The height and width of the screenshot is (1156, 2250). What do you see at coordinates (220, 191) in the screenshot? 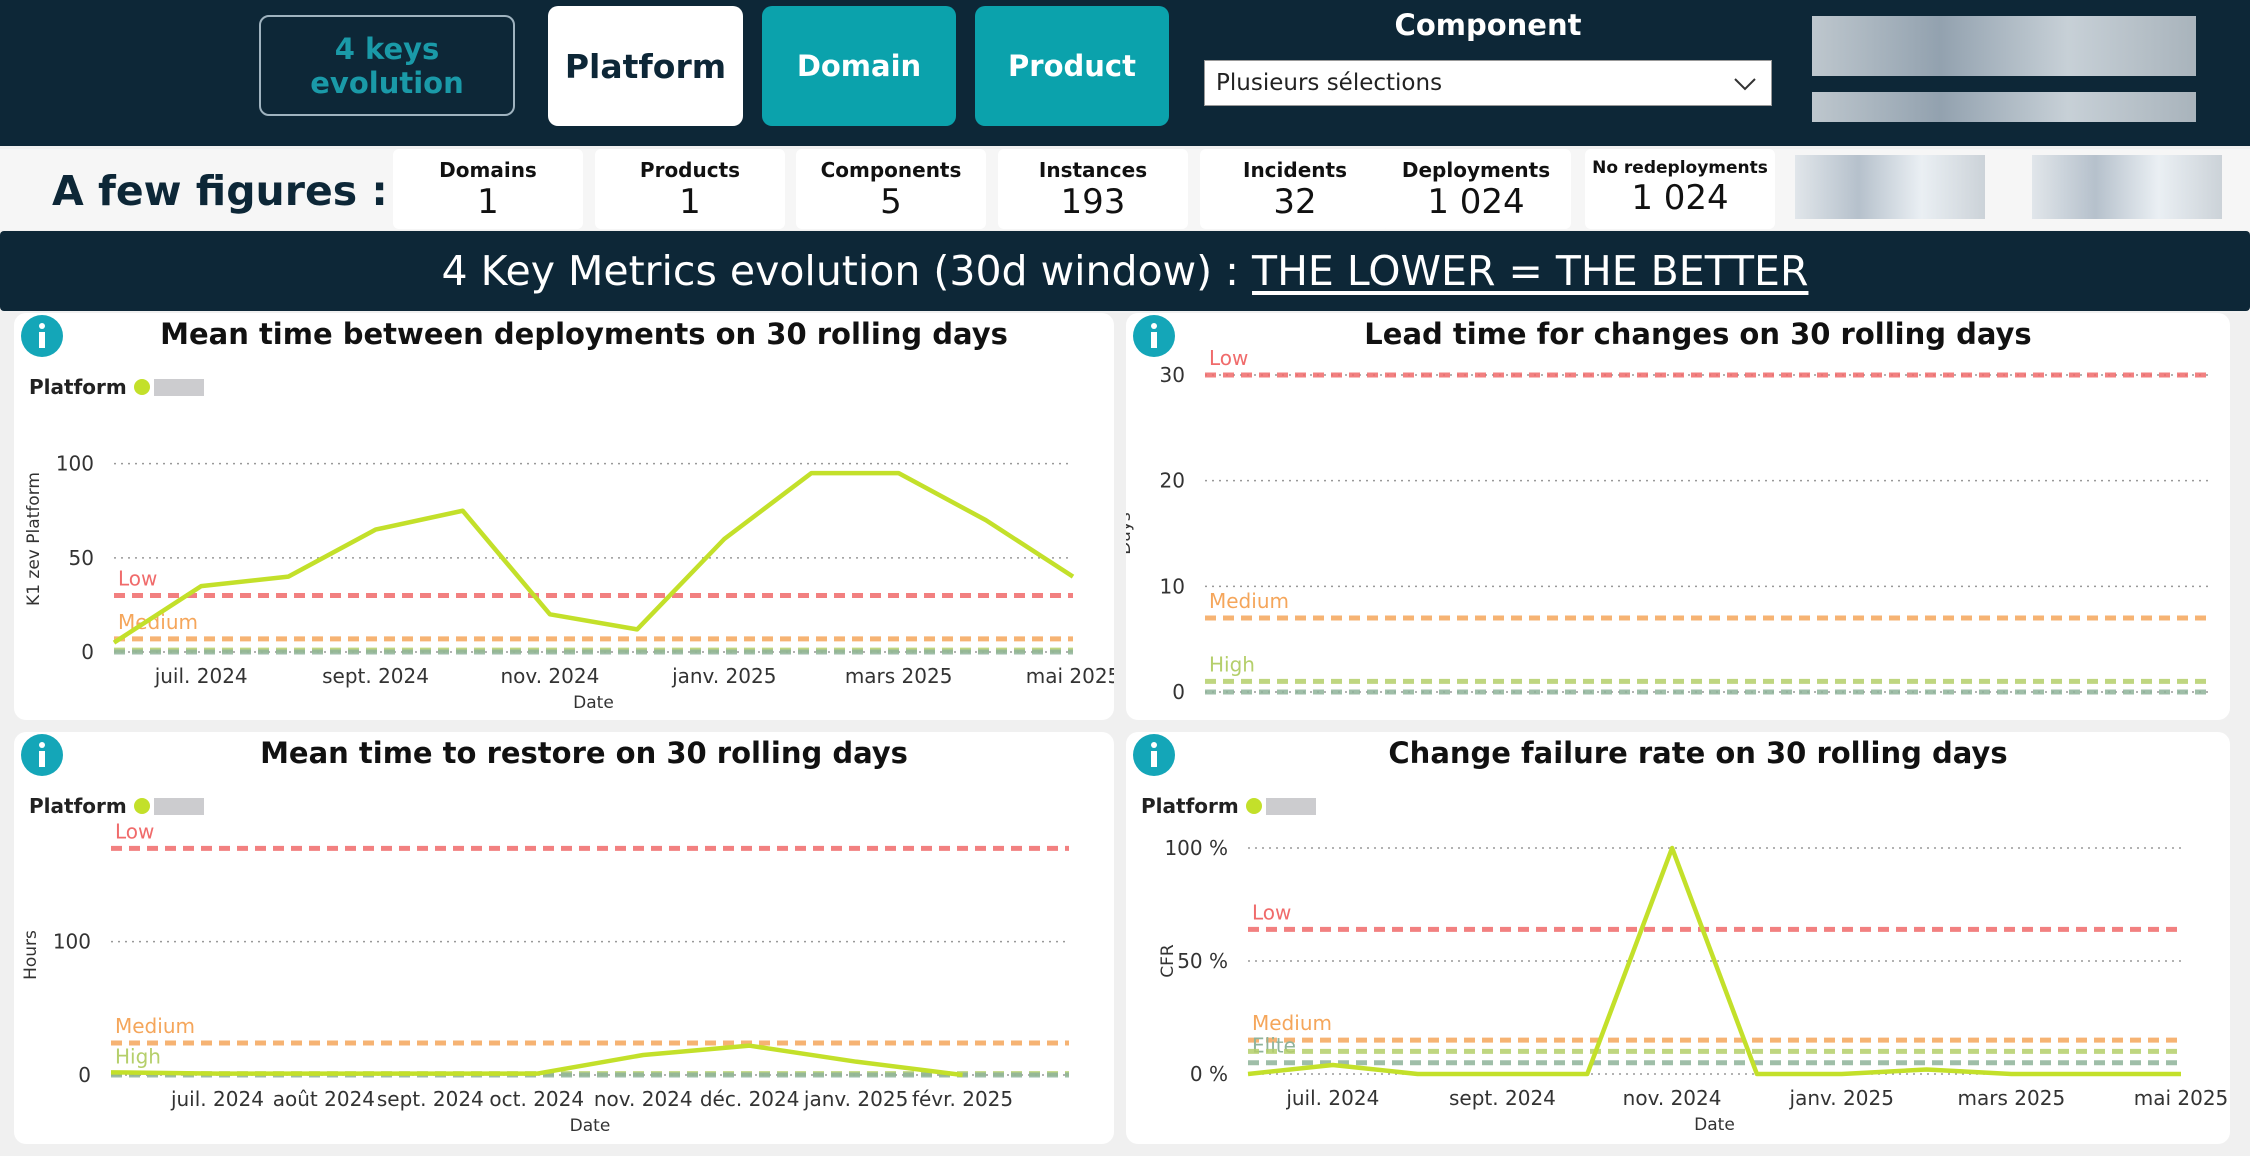
I see `figures-title: A few figures :` at bounding box center [220, 191].